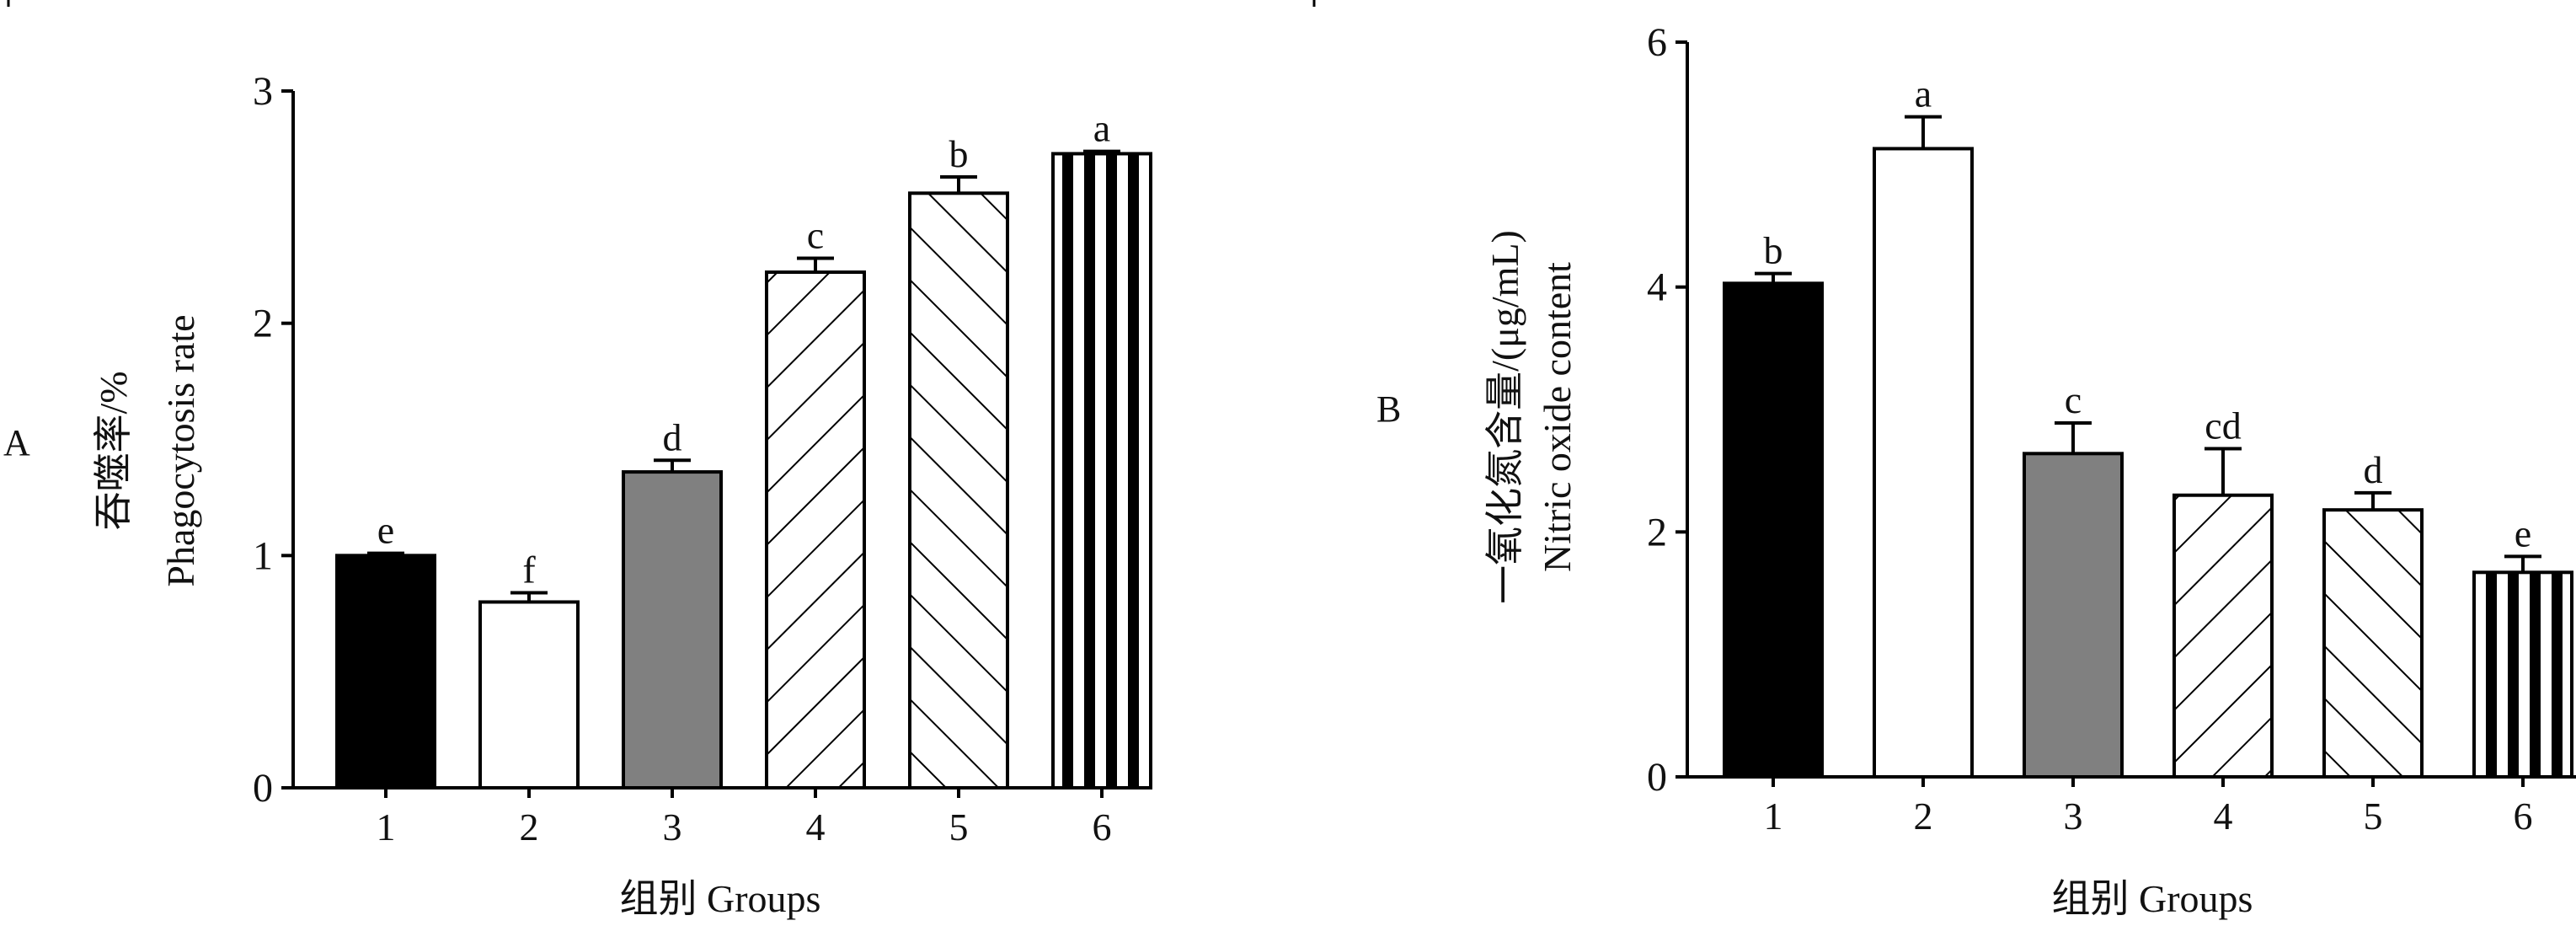  I want to click on ylabel-en-a: Phagocytosis rate, so click(180, 450).